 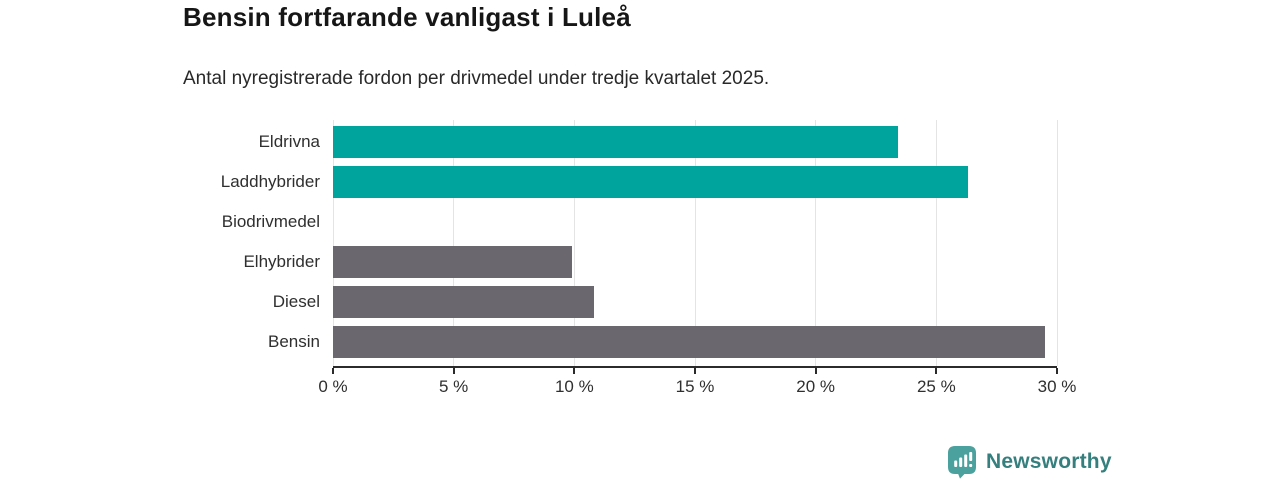 What do you see at coordinates (816, 386) in the screenshot?
I see `x-tick-label: 20 %` at bounding box center [816, 386].